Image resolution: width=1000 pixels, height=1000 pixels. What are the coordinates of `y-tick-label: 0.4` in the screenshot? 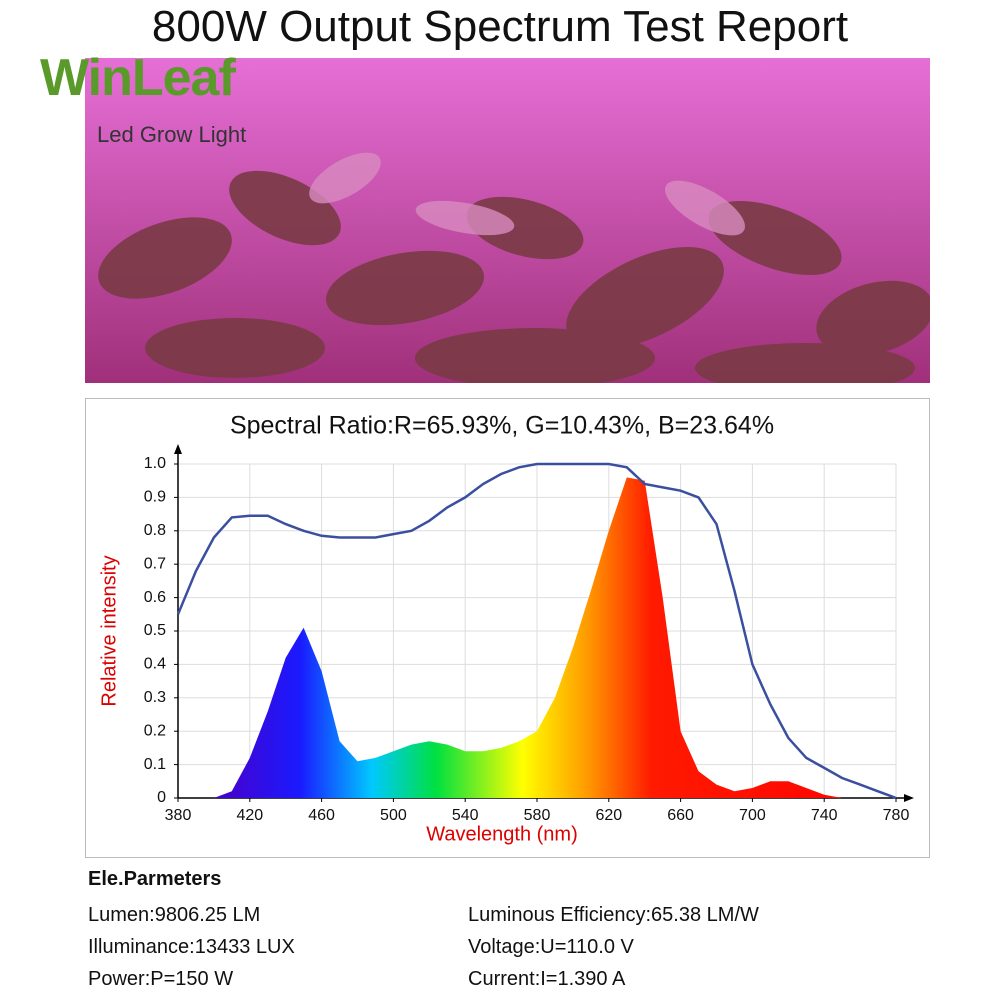 It's located at (155, 664).